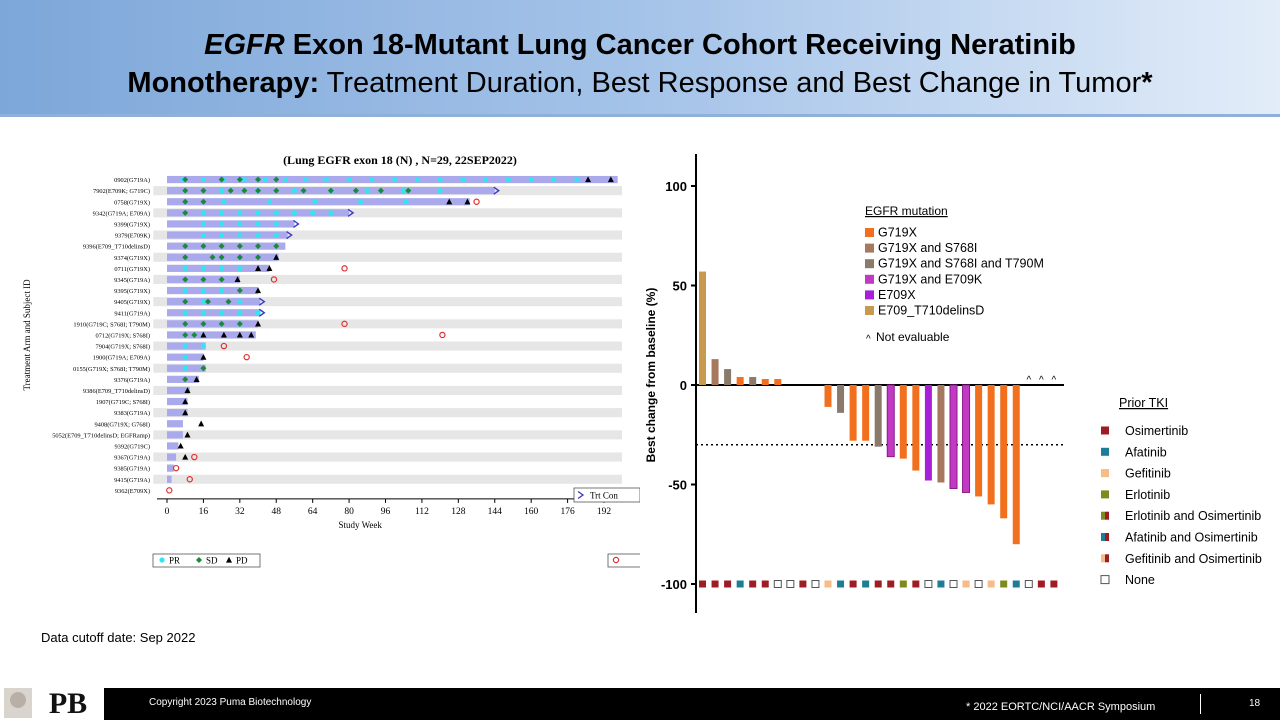 The width and height of the screenshot is (1280, 725). What do you see at coordinates (27, 335) in the screenshot?
I see `y-axis-title: Treatment Arm and Subject ID` at bounding box center [27, 335].